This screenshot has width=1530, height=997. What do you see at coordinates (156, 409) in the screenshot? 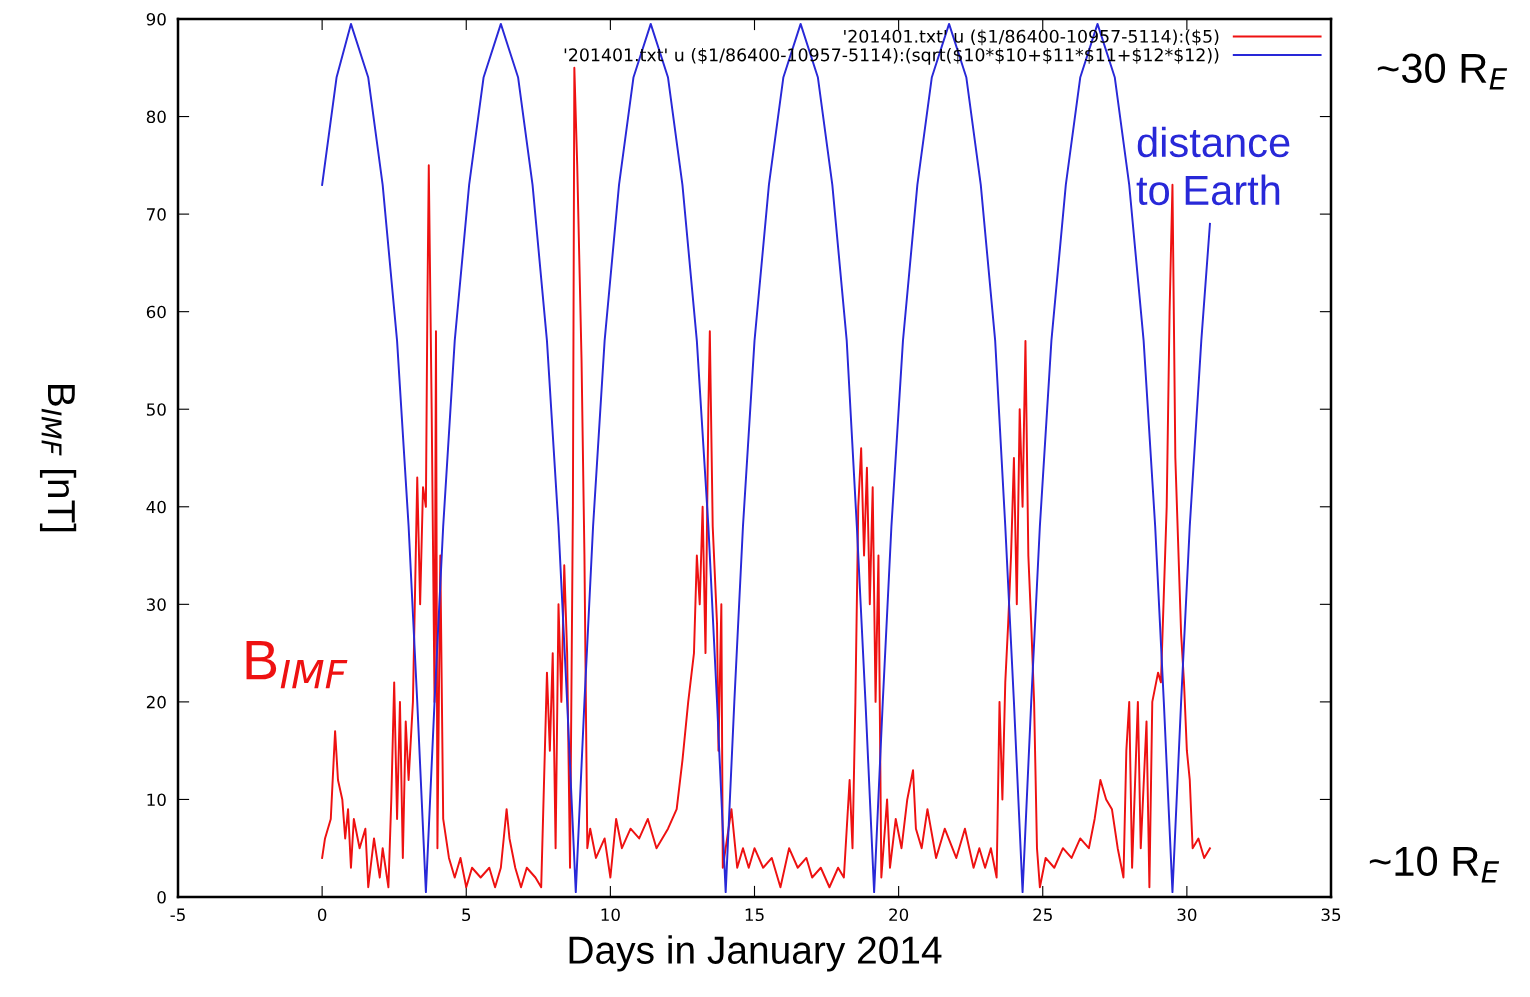
I see `y-tick-label: 50` at bounding box center [156, 409].